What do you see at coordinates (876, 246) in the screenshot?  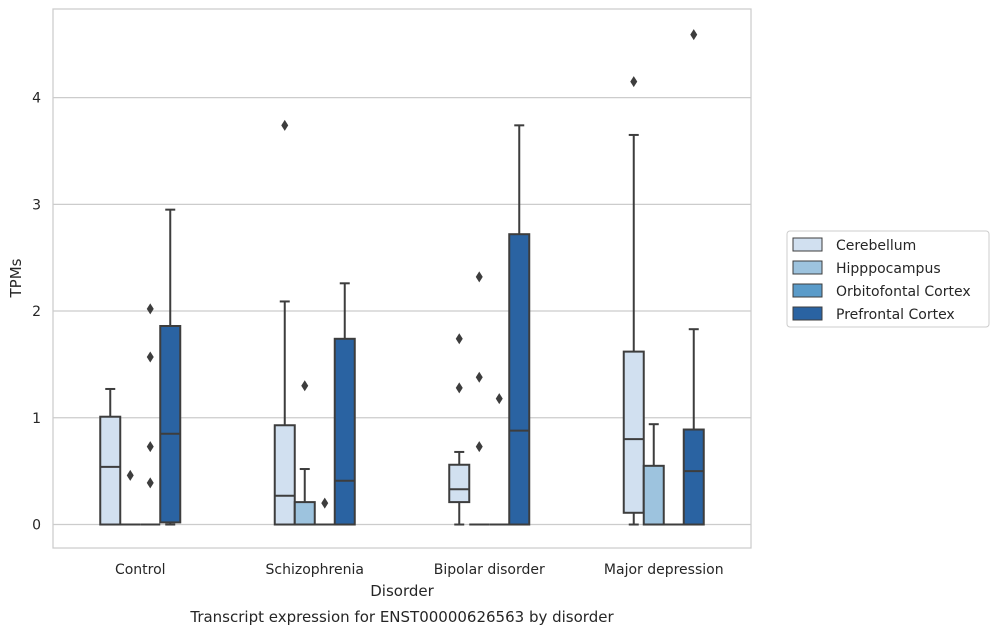 I see `legend-label: Cerebellum` at bounding box center [876, 246].